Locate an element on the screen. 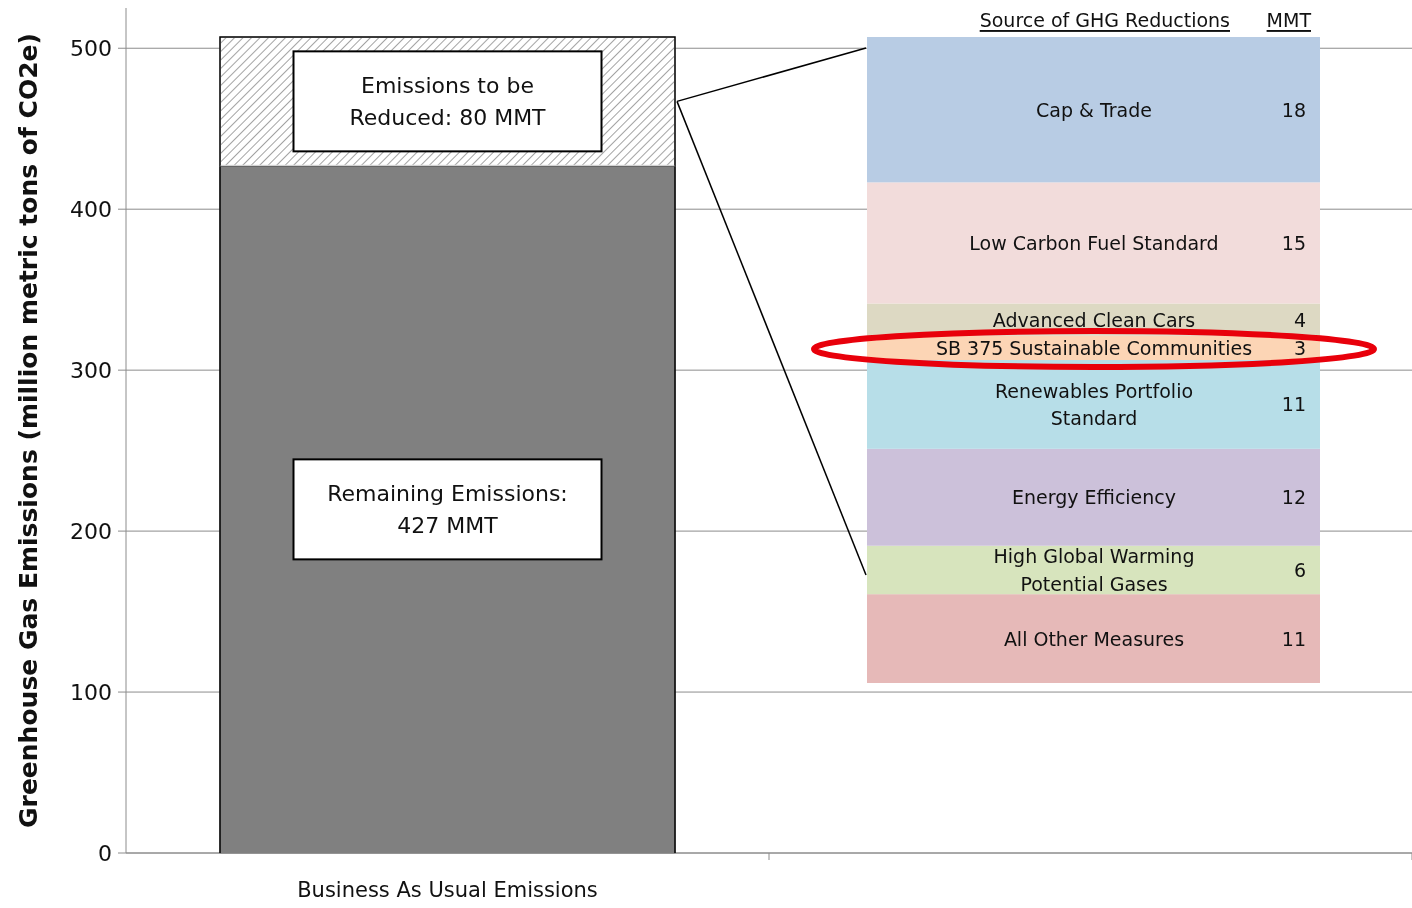 Image resolution: width=1412 pixels, height=908 pixels. y-axis-title: Greenhouse Gas Emissions (million metric tons of CO2e) is located at coordinates (28, 430).